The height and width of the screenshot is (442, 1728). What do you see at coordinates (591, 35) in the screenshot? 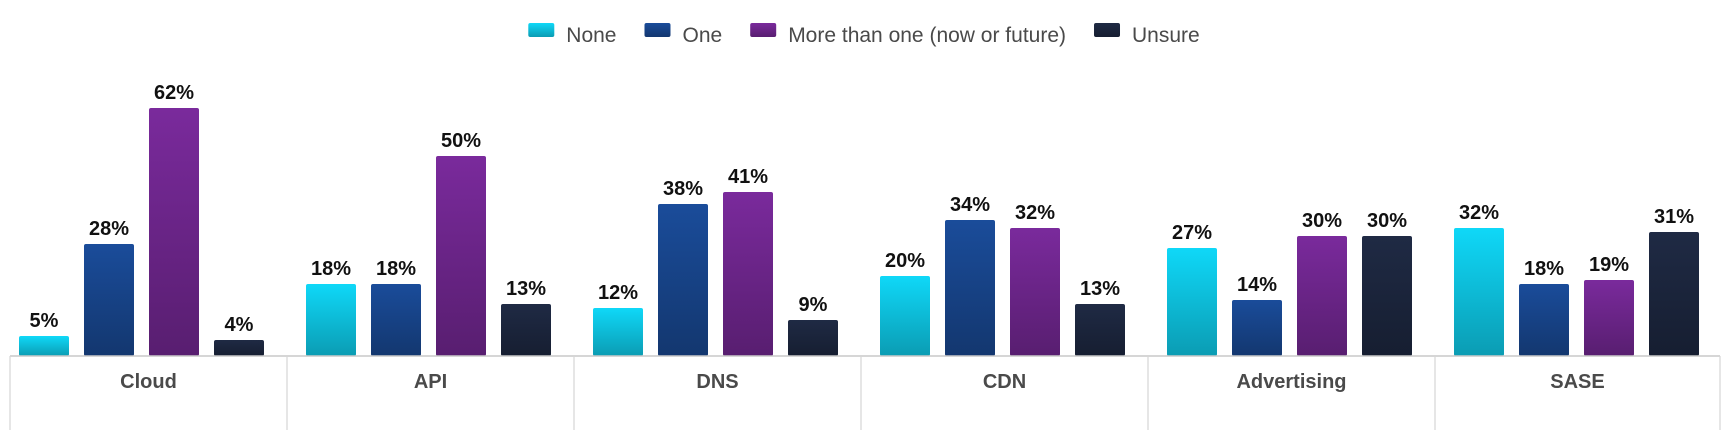
I see `legend-label-0: None` at bounding box center [591, 35].